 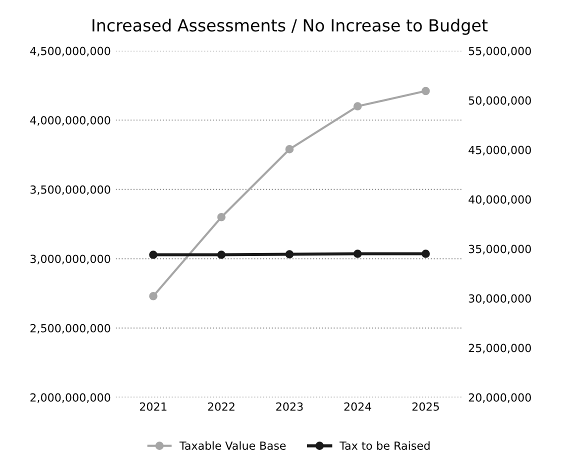 I want to click on legend-label: Taxable Value Base, so click(x=232, y=445).